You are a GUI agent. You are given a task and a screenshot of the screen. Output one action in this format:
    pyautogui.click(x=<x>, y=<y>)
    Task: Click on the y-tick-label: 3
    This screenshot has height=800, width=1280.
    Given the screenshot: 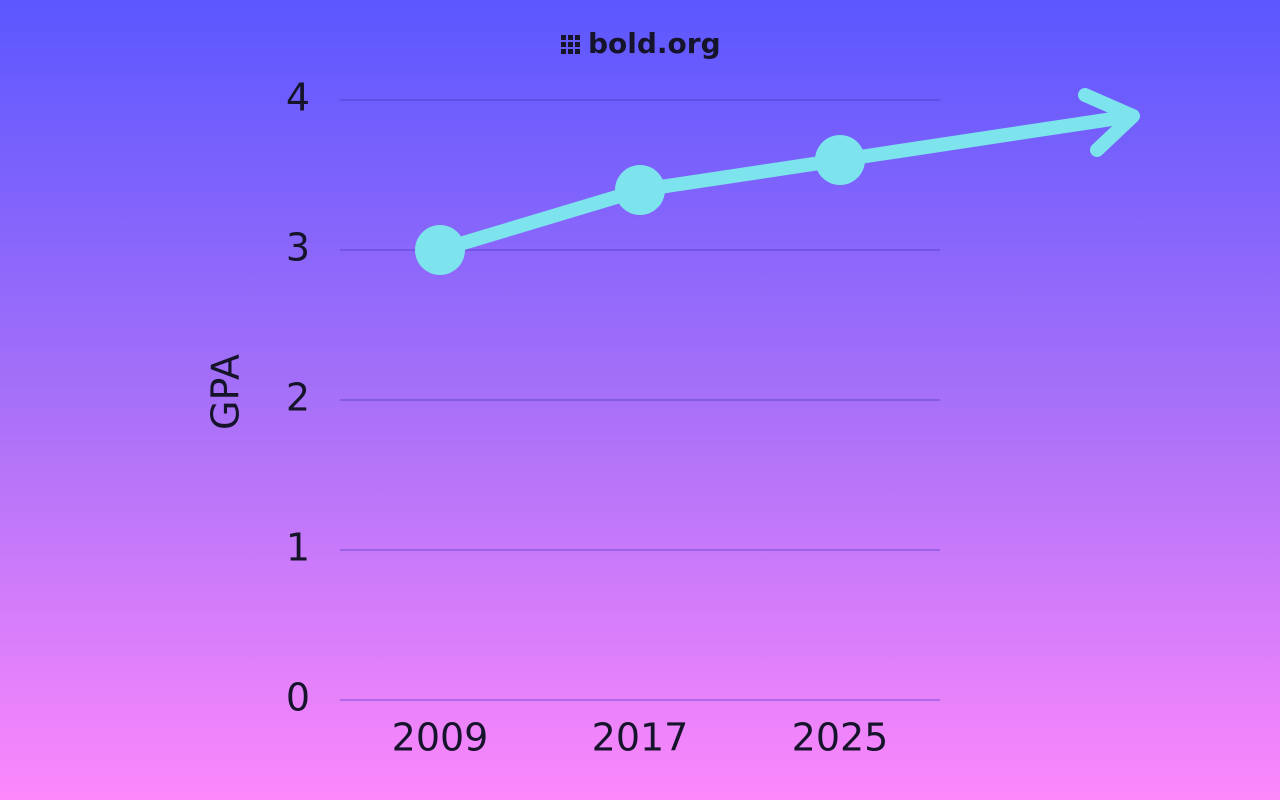 What is the action you would take?
    pyautogui.click(x=298, y=248)
    